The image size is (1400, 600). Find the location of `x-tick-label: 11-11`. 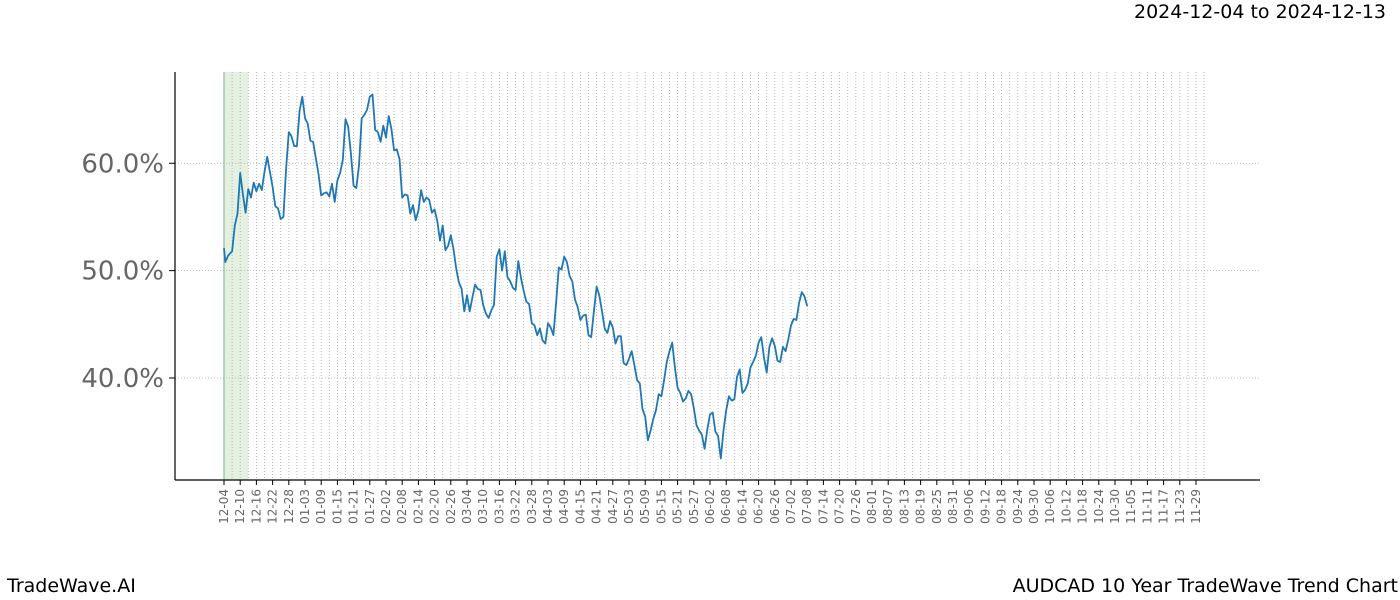

x-tick-label: 11-11 is located at coordinates (1147, 506).